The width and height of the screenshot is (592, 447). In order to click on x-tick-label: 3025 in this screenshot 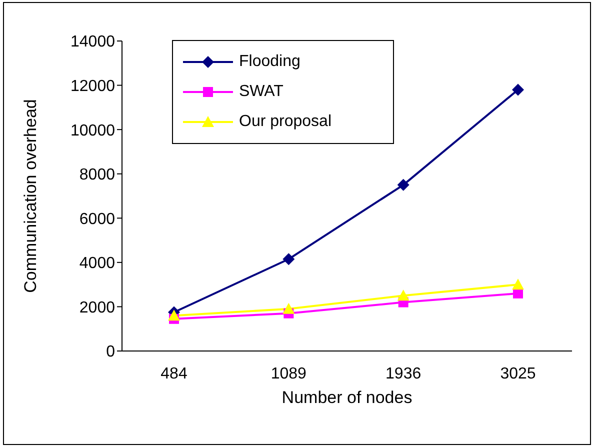, I will do `click(518, 373)`.